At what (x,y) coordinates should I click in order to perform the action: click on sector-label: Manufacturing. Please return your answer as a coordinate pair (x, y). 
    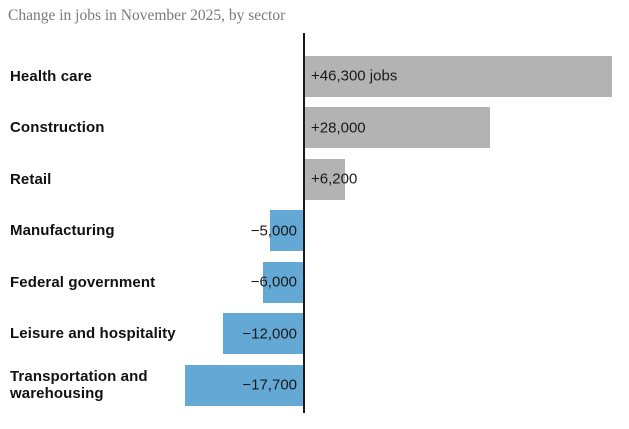
    Looking at the image, I should click on (62, 230).